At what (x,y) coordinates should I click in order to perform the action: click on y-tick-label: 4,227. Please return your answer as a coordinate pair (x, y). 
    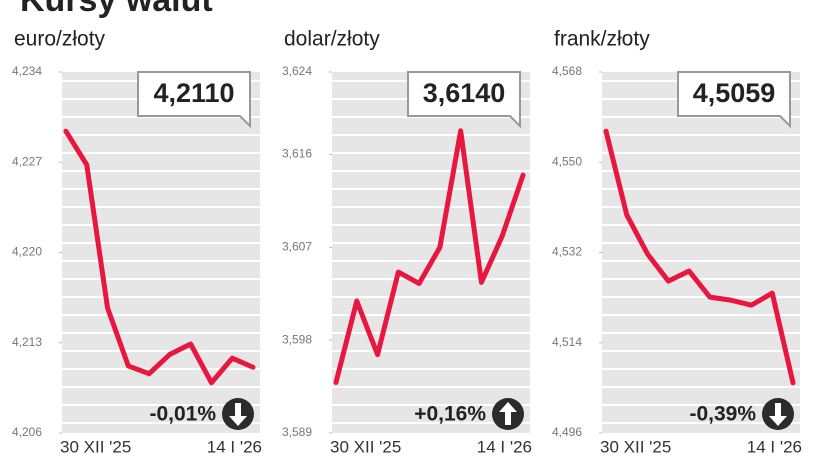
    Looking at the image, I should click on (27, 161).